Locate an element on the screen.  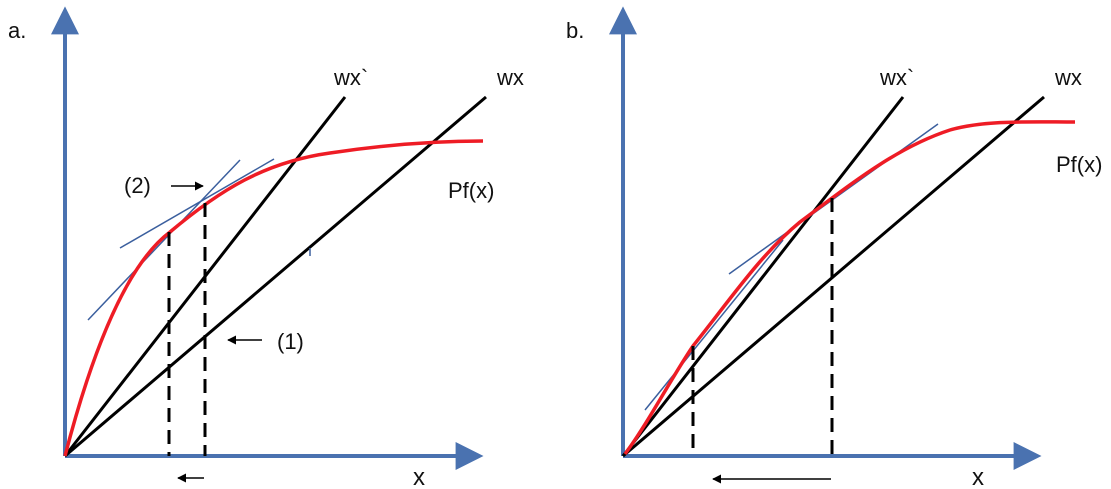
panel-a-marker-1-label: (1) is located at coordinates (290, 341).